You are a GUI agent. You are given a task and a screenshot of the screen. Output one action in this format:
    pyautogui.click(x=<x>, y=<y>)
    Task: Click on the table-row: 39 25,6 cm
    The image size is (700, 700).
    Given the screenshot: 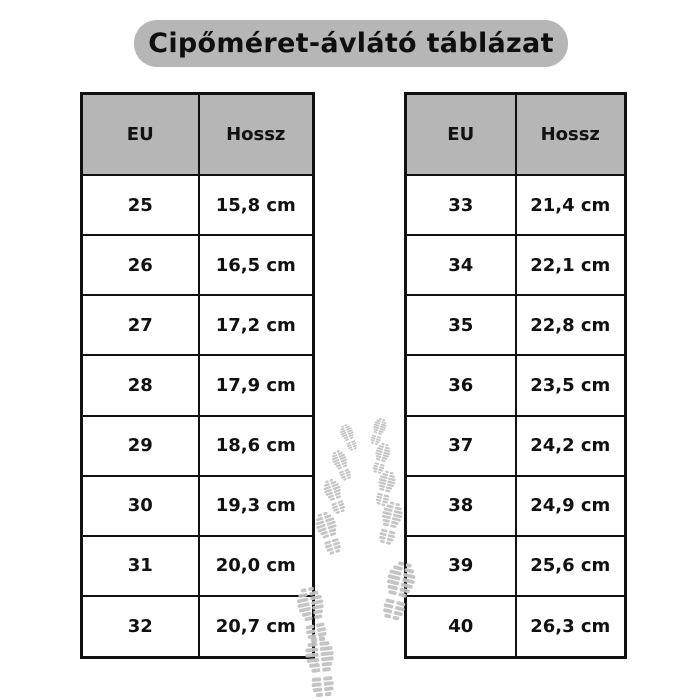 What is the action you would take?
    pyautogui.click(x=515, y=565)
    